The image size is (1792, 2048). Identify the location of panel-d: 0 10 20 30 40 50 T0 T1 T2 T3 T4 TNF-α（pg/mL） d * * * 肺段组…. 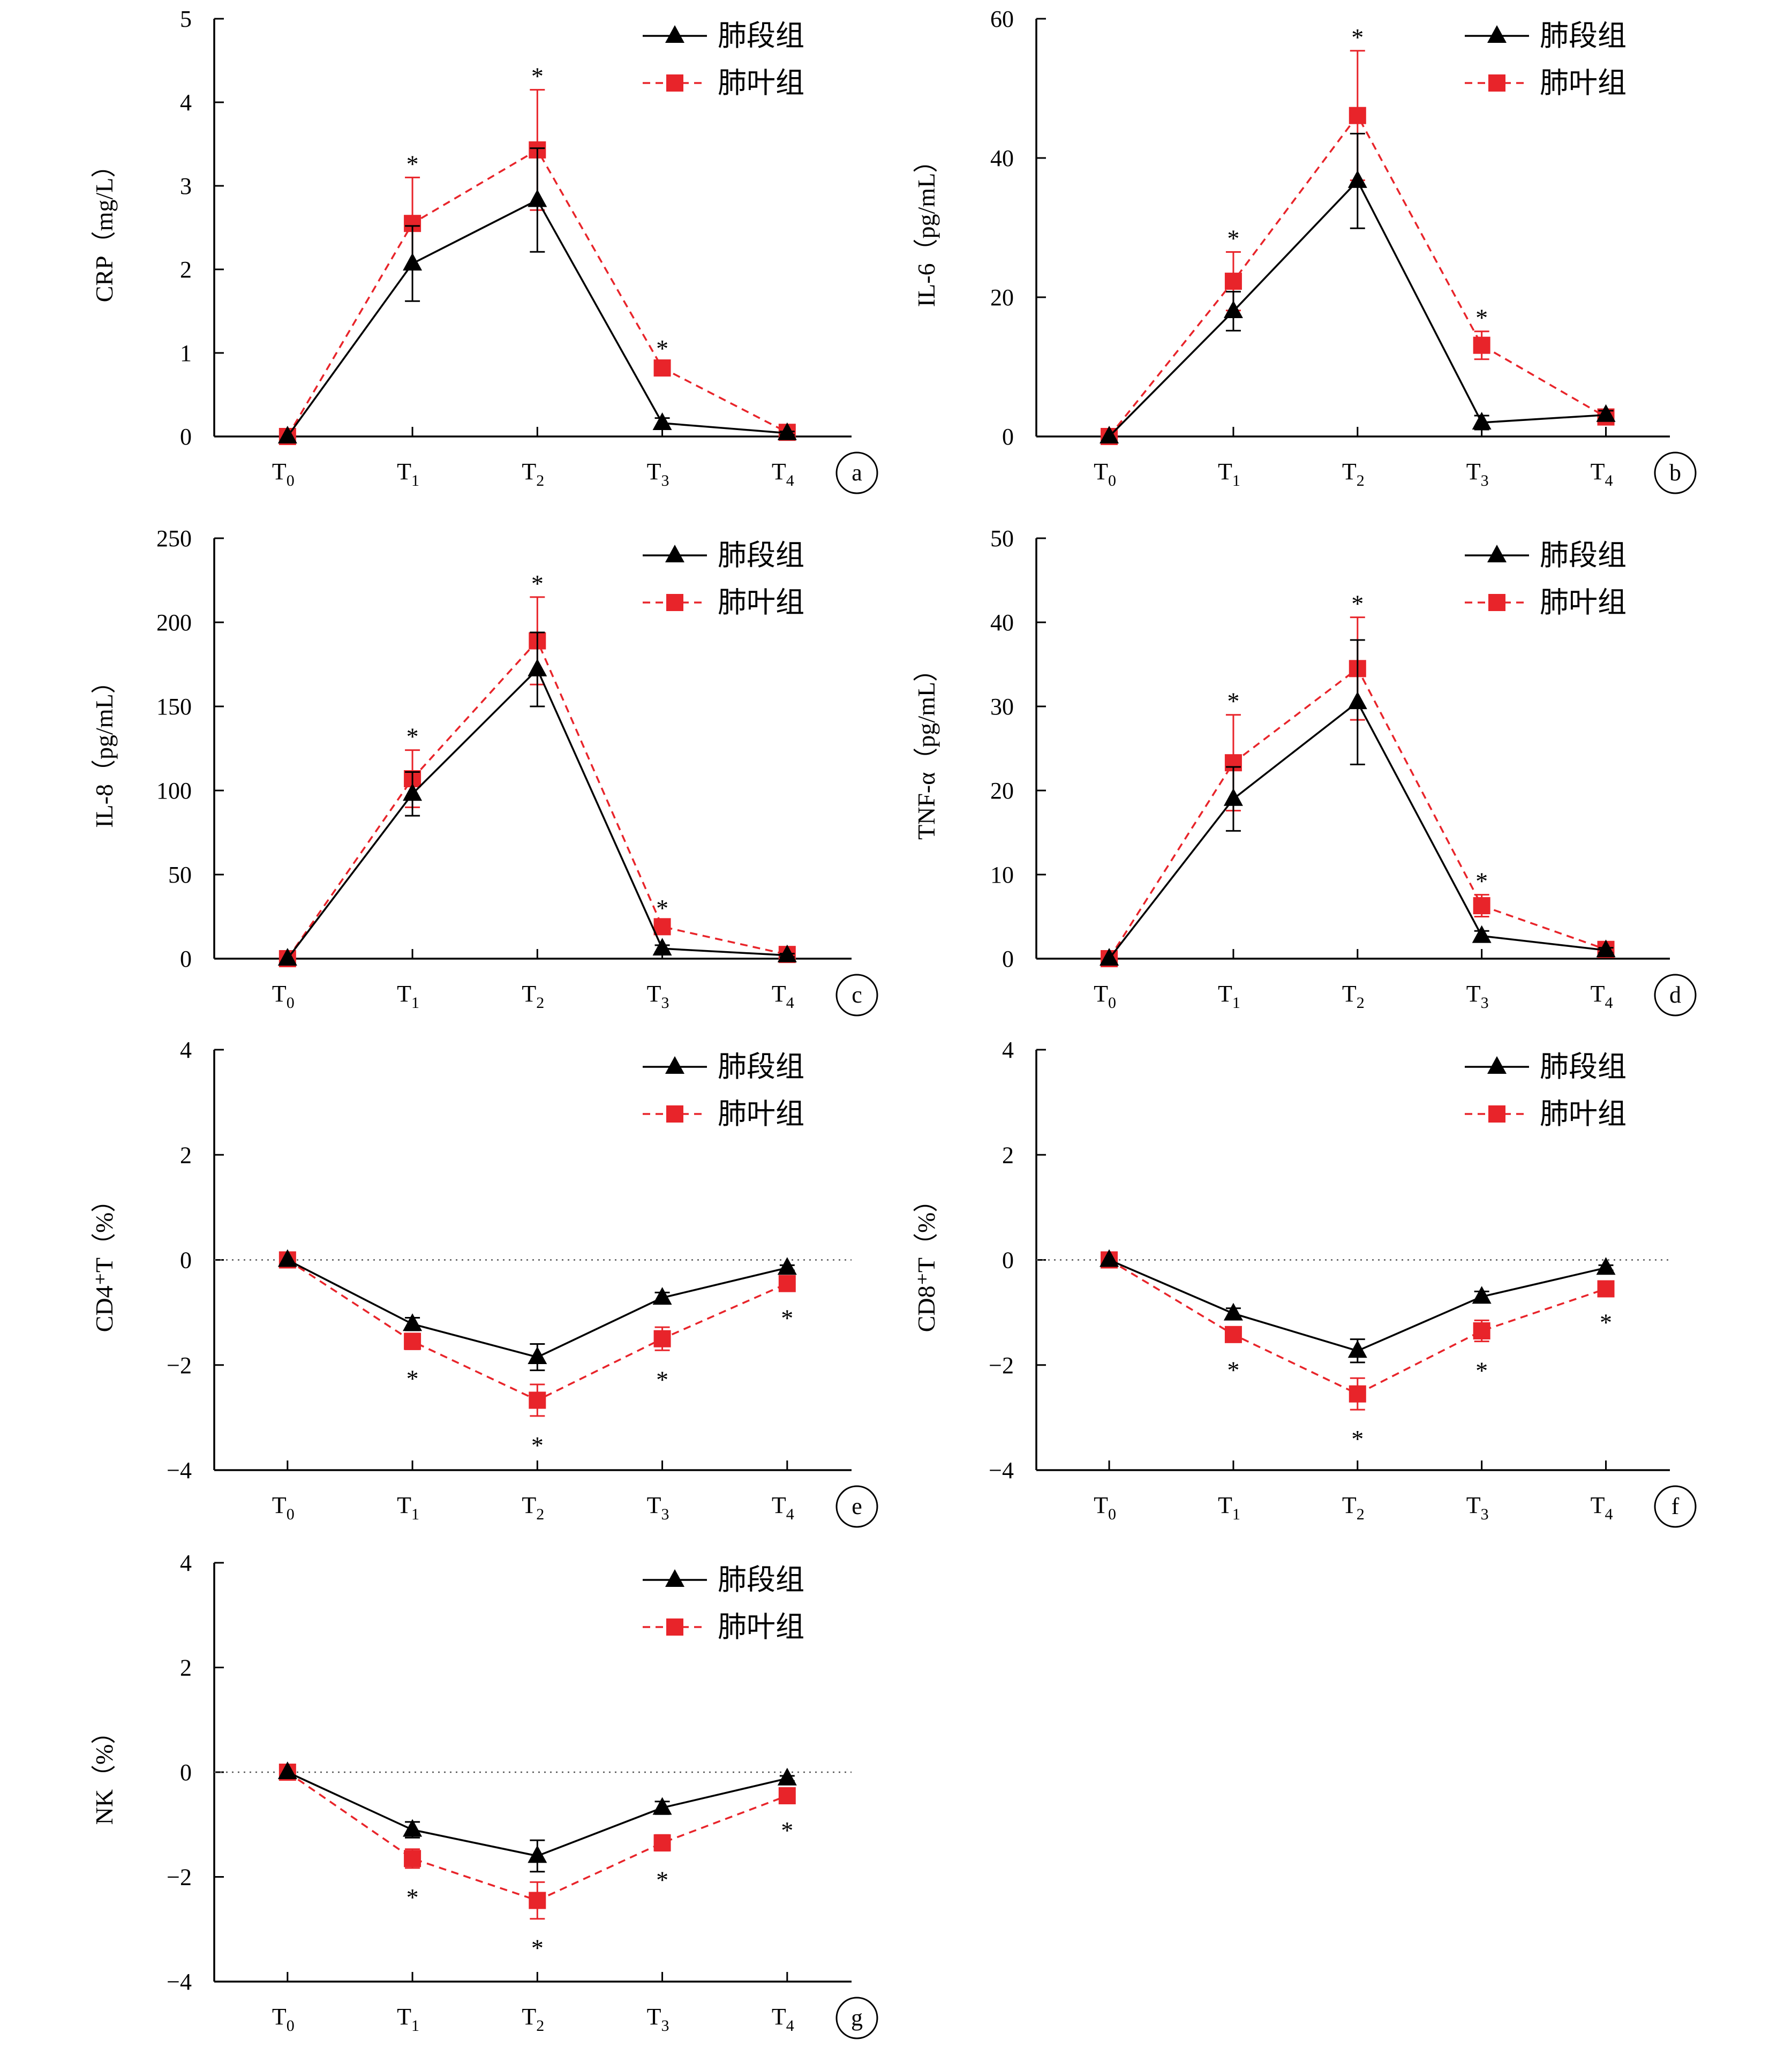
(1305, 771).